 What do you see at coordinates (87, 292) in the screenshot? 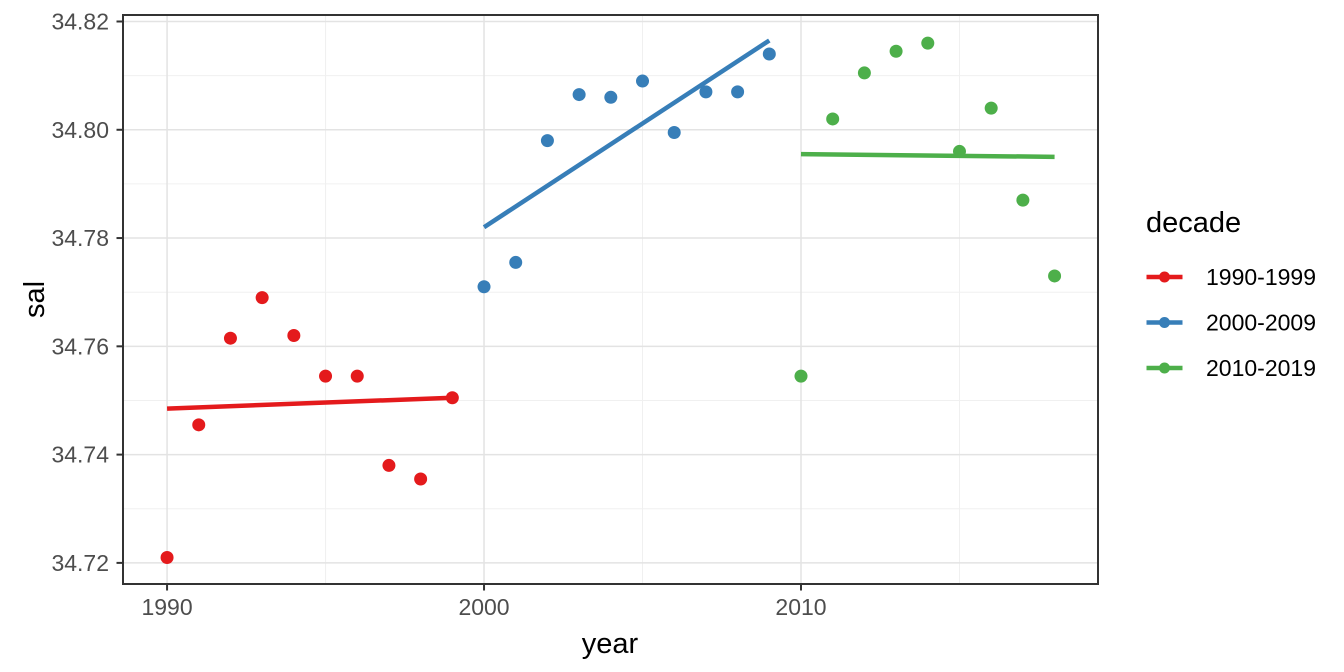
I see `y-axis: 34.72 34.74 34.76 34.78 34.80 34.82` at bounding box center [87, 292].